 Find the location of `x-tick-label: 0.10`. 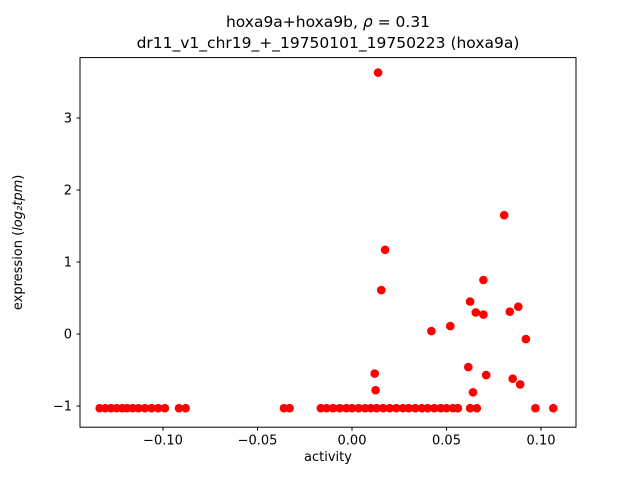

x-tick-label: 0.10 is located at coordinates (541, 441).